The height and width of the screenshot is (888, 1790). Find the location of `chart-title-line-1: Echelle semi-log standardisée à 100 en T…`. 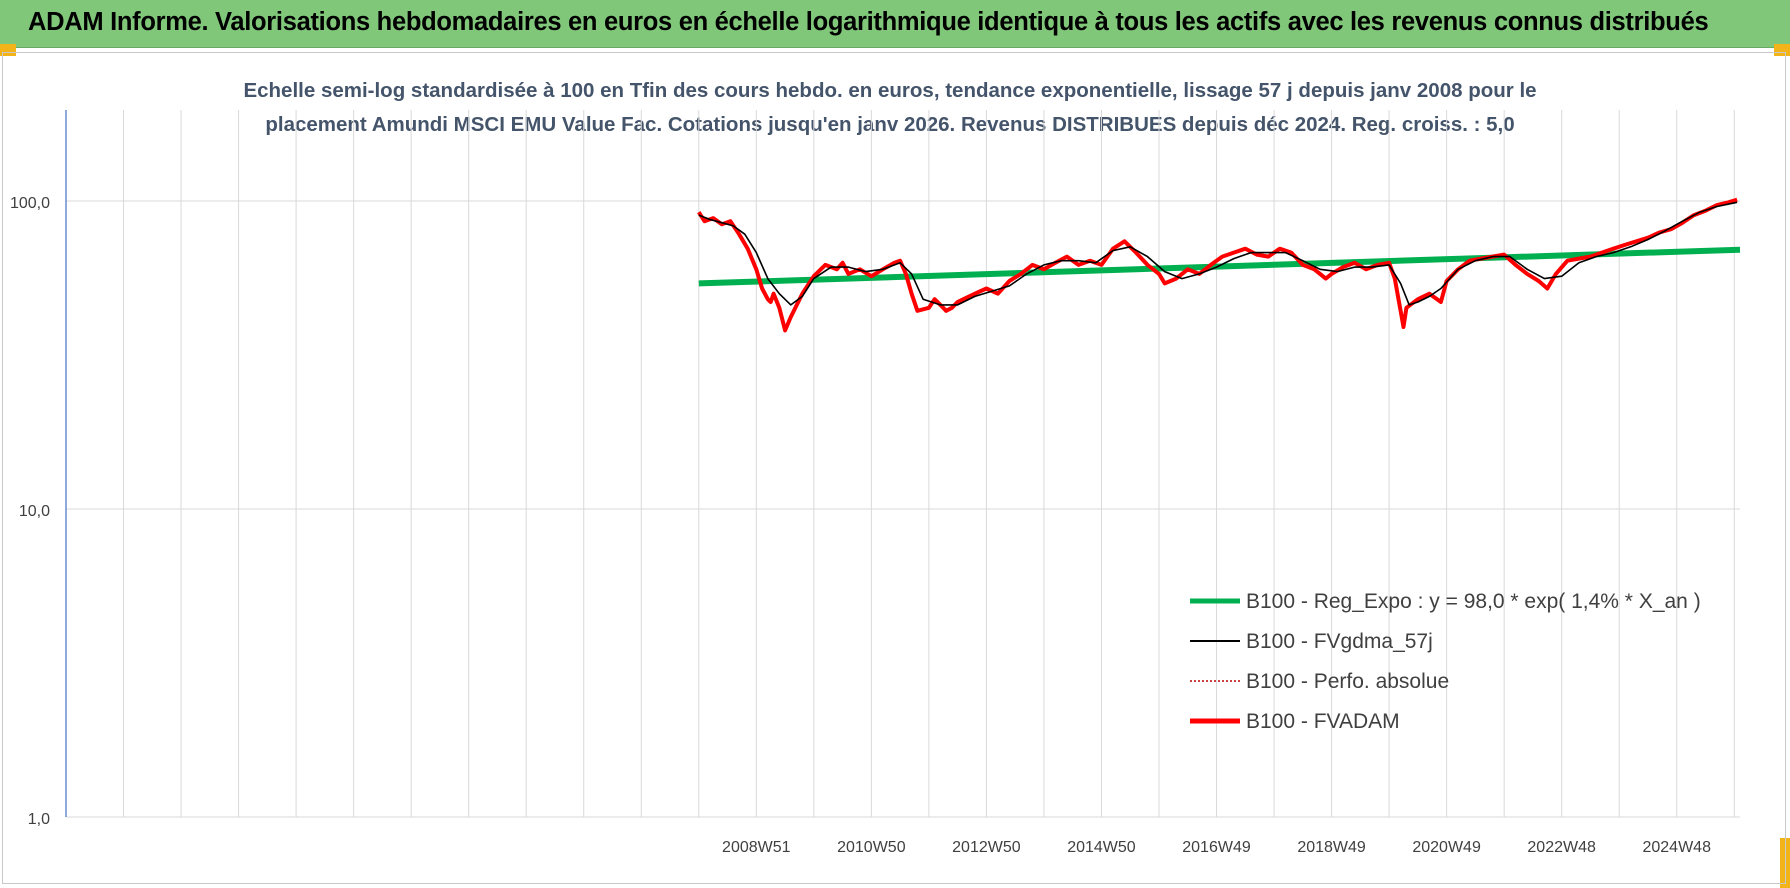

chart-title-line-1: Echelle semi-log standardisée à 100 en T… is located at coordinates (890, 90).